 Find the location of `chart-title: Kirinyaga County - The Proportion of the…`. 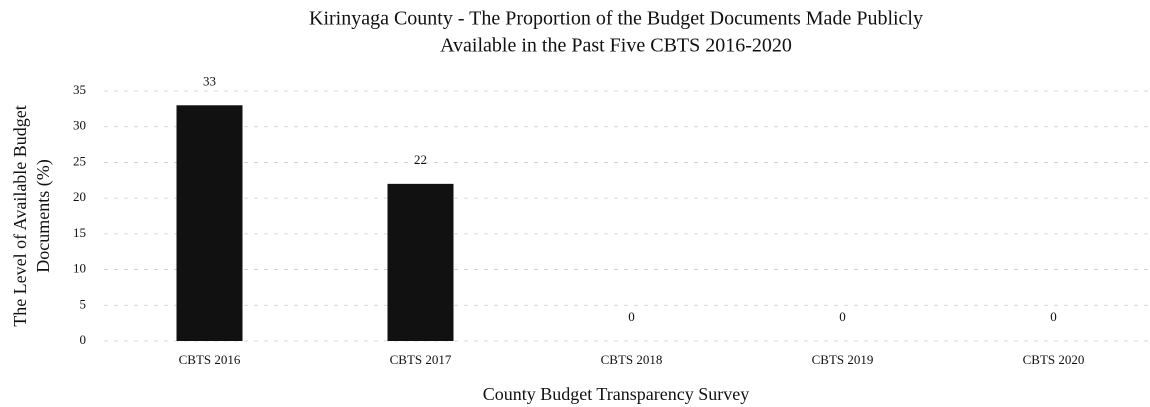

chart-title: Kirinyaga County - The Proportion of the… is located at coordinates (616, 19).